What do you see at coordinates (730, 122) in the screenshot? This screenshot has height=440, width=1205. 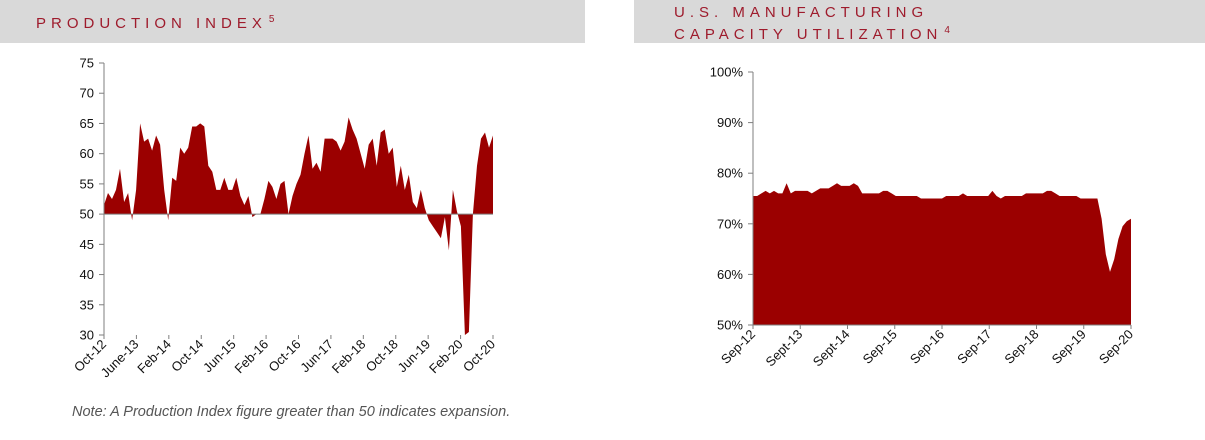 I see `capacity-utilization-y-tick-label: 90%` at bounding box center [730, 122].